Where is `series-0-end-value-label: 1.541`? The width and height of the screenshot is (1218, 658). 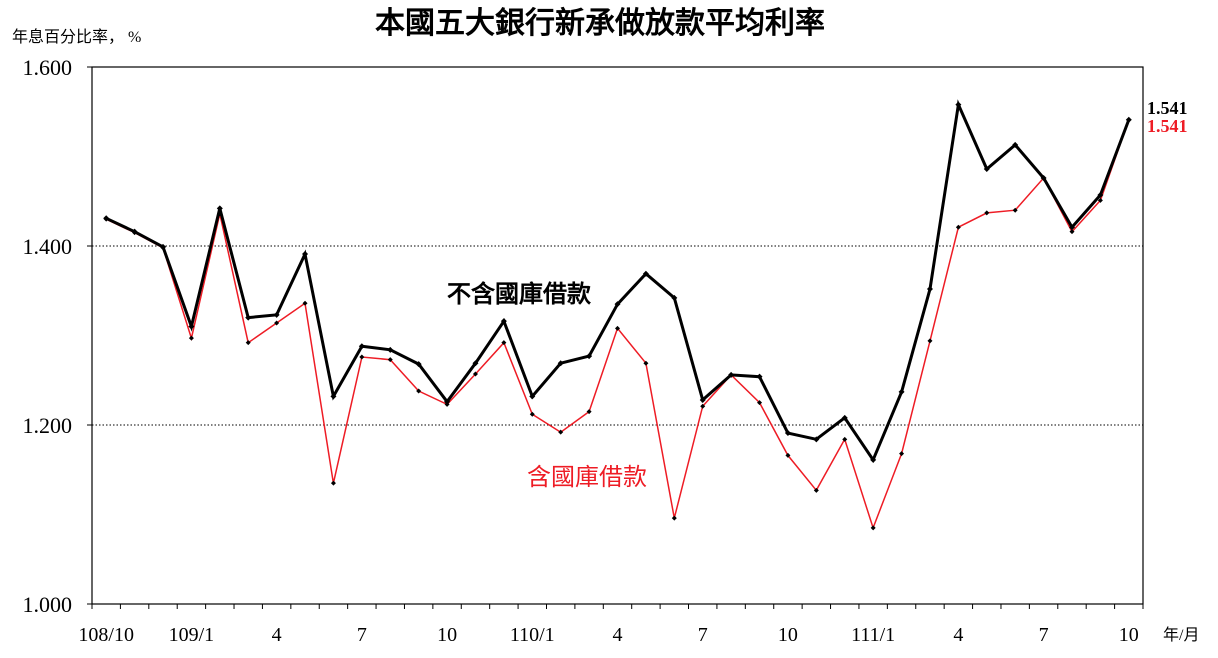 series-0-end-value-label: 1.541 is located at coordinates (1167, 108).